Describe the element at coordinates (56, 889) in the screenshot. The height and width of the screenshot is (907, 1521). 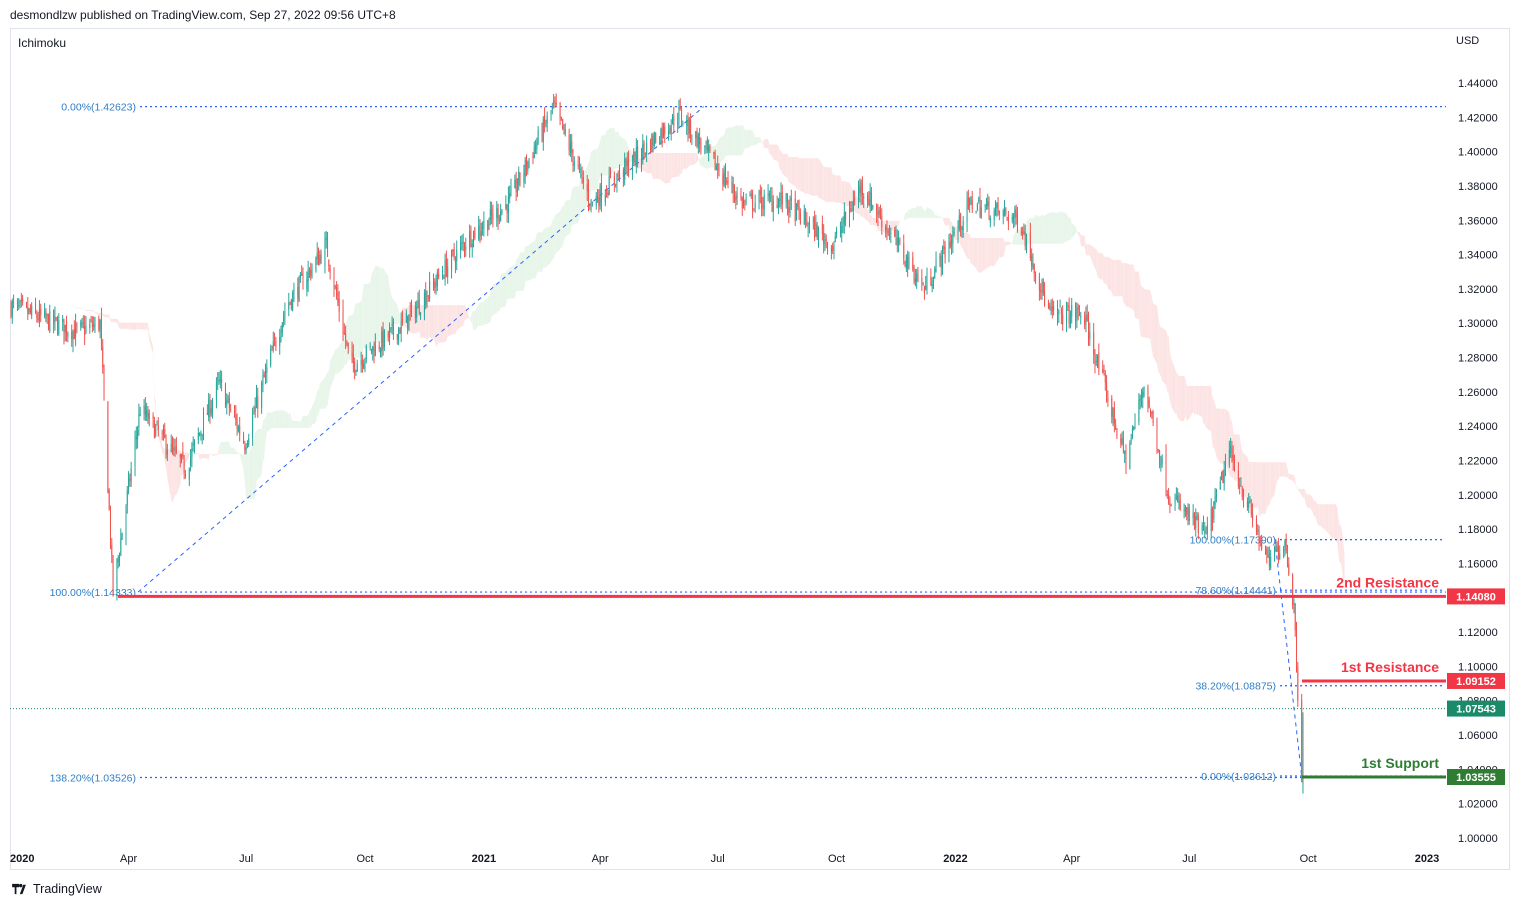
I see `footer: TradingView` at that location.